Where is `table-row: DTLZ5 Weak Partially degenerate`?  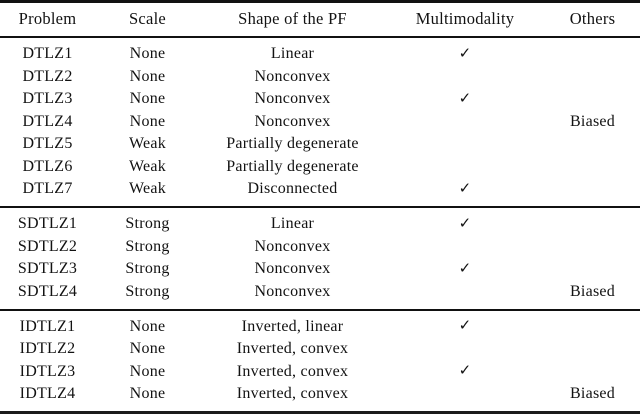 table-row: DTLZ5 Weak Partially degenerate is located at coordinates (320, 144).